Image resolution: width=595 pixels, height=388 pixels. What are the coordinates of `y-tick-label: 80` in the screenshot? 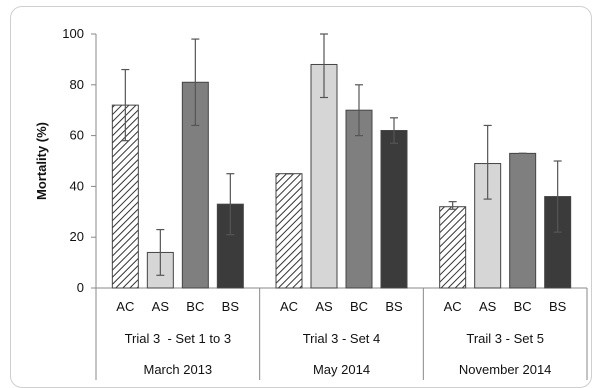 It's located at (77, 84).